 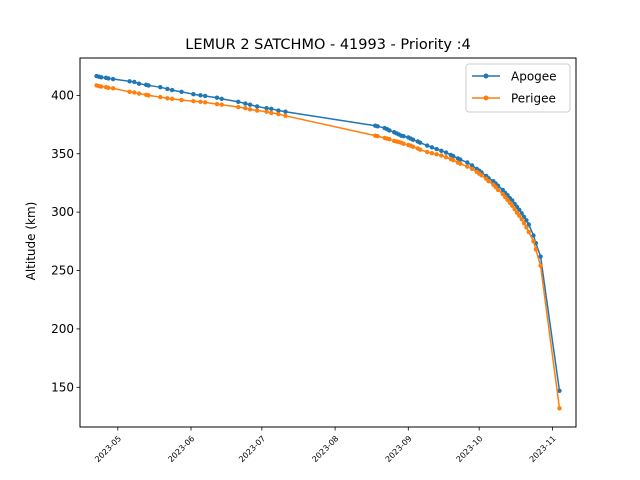 I want to click on y-tick-label: 200, so click(x=62, y=329).